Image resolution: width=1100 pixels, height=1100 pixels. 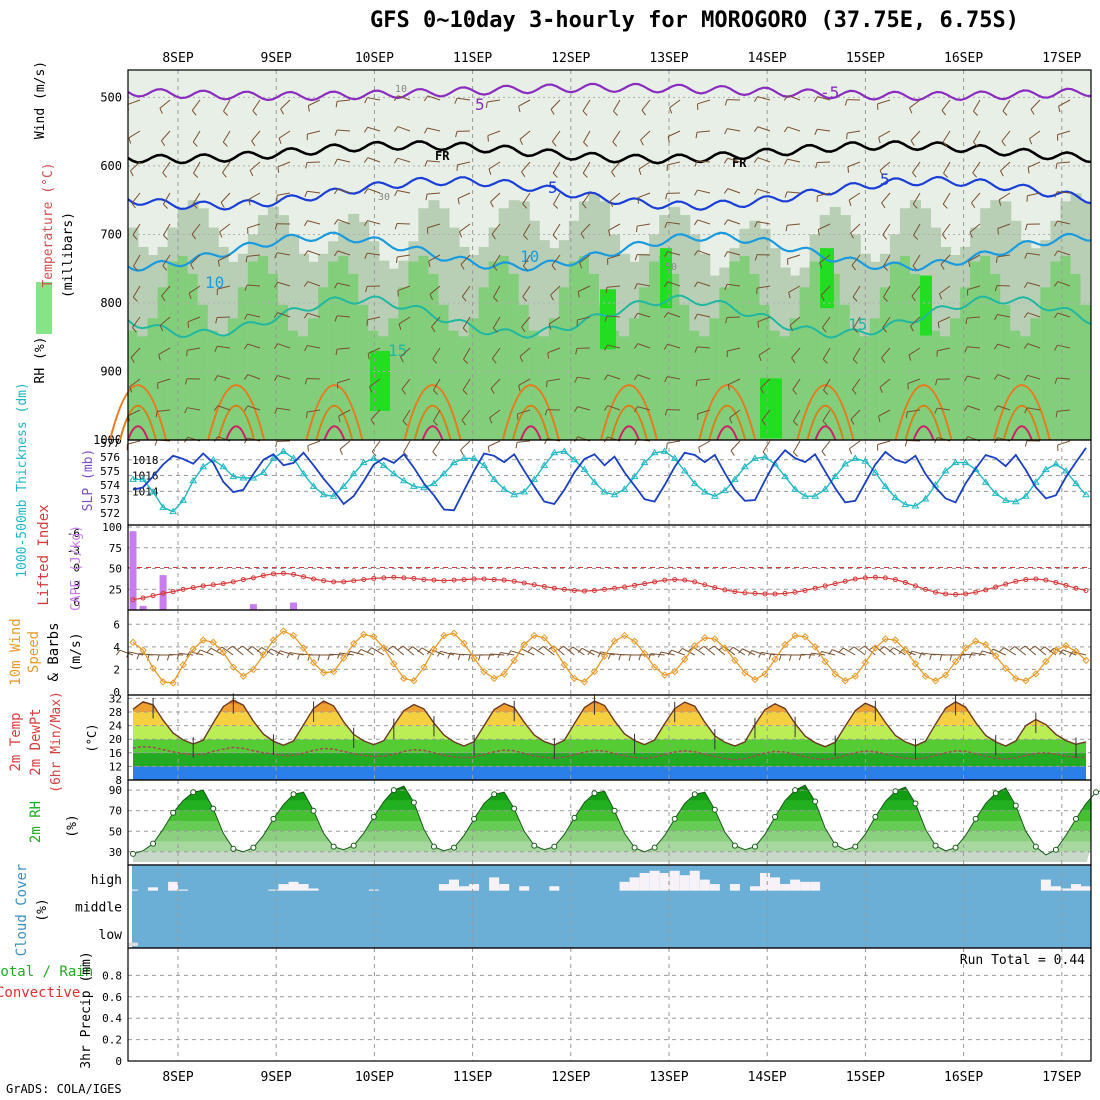 What do you see at coordinates (110, 499) in the screenshot?
I see `thickness-tick-label: 573` at bounding box center [110, 499].